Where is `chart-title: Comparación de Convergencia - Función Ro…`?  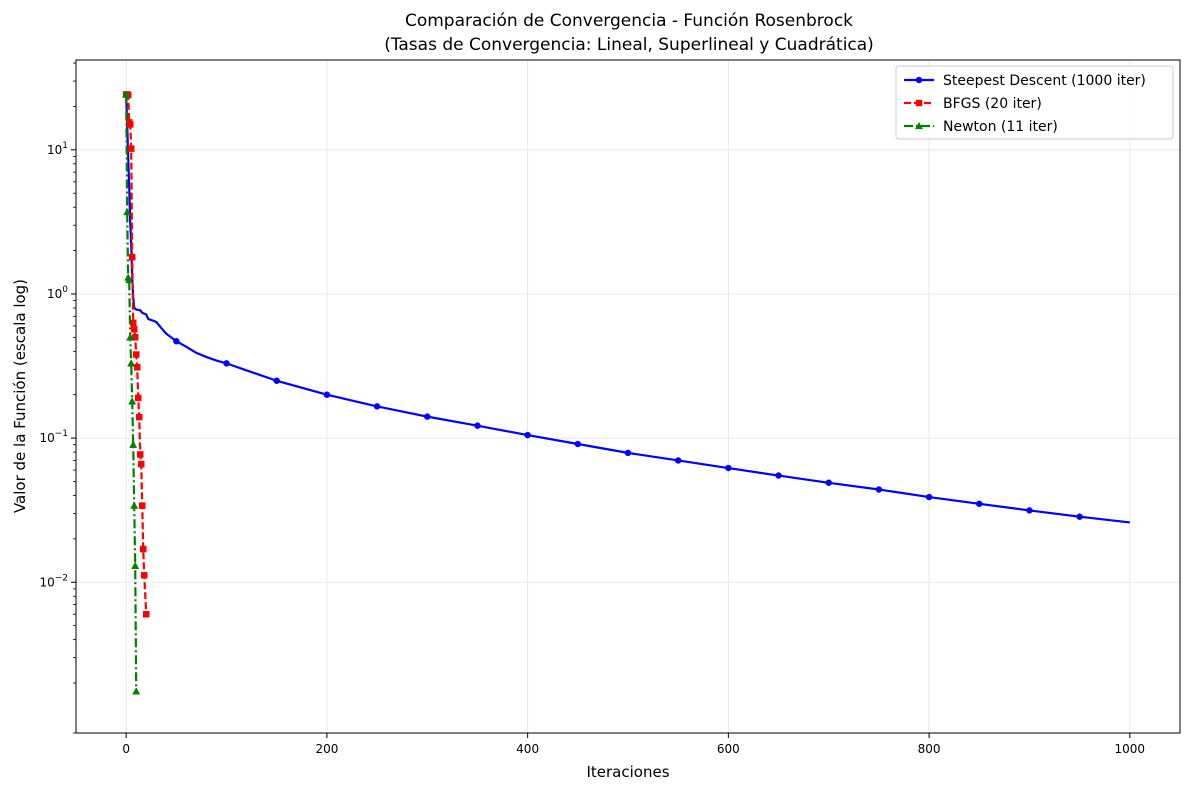 chart-title: Comparación de Convergencia - Función Ro… is located at coordinates (629, 21).